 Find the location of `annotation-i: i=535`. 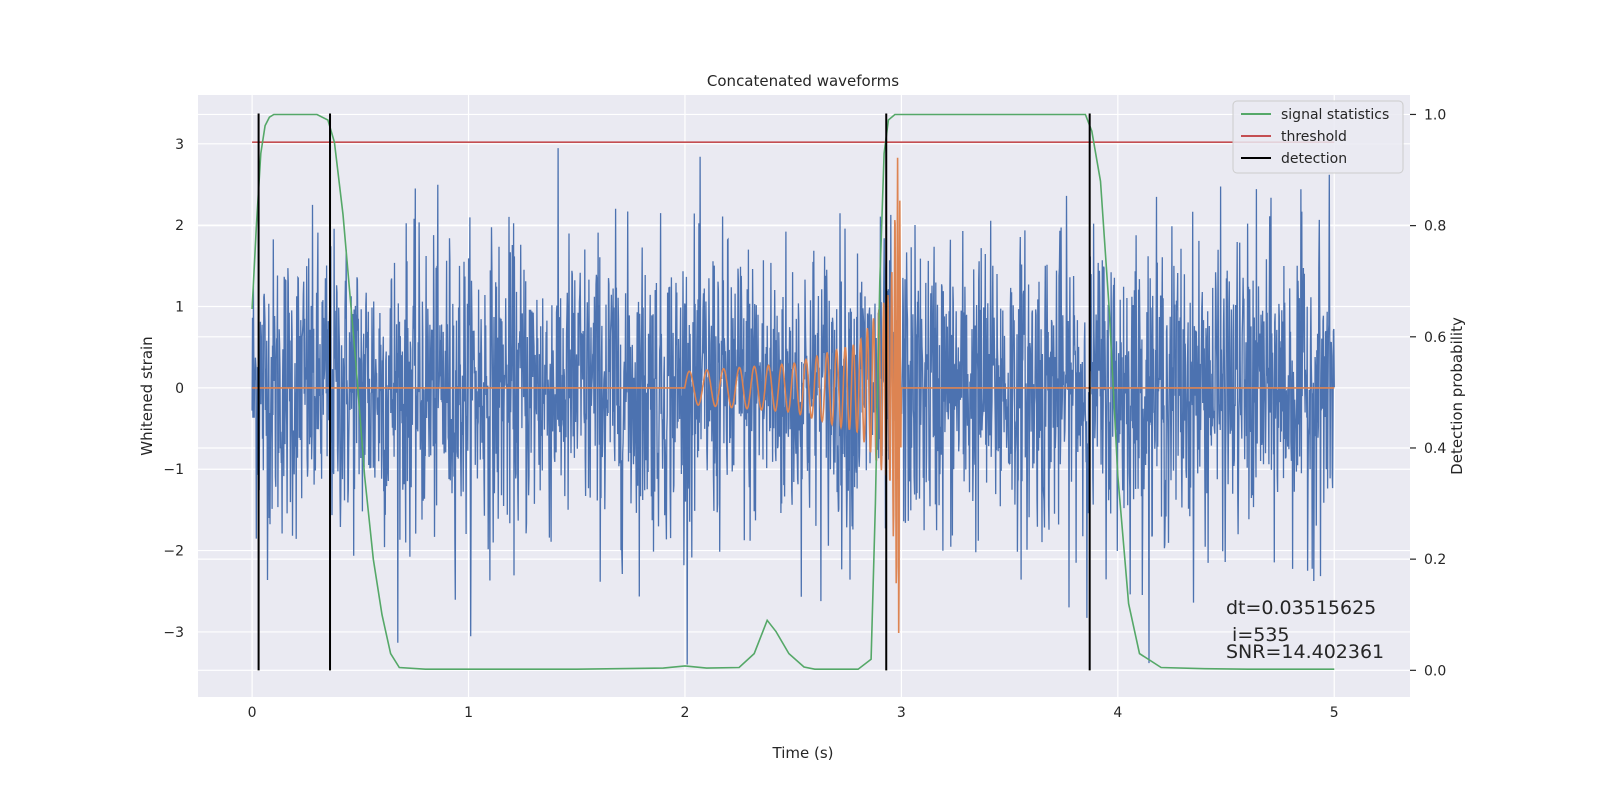

annotation-i: i=535 is located at coordinates (1258, 635).